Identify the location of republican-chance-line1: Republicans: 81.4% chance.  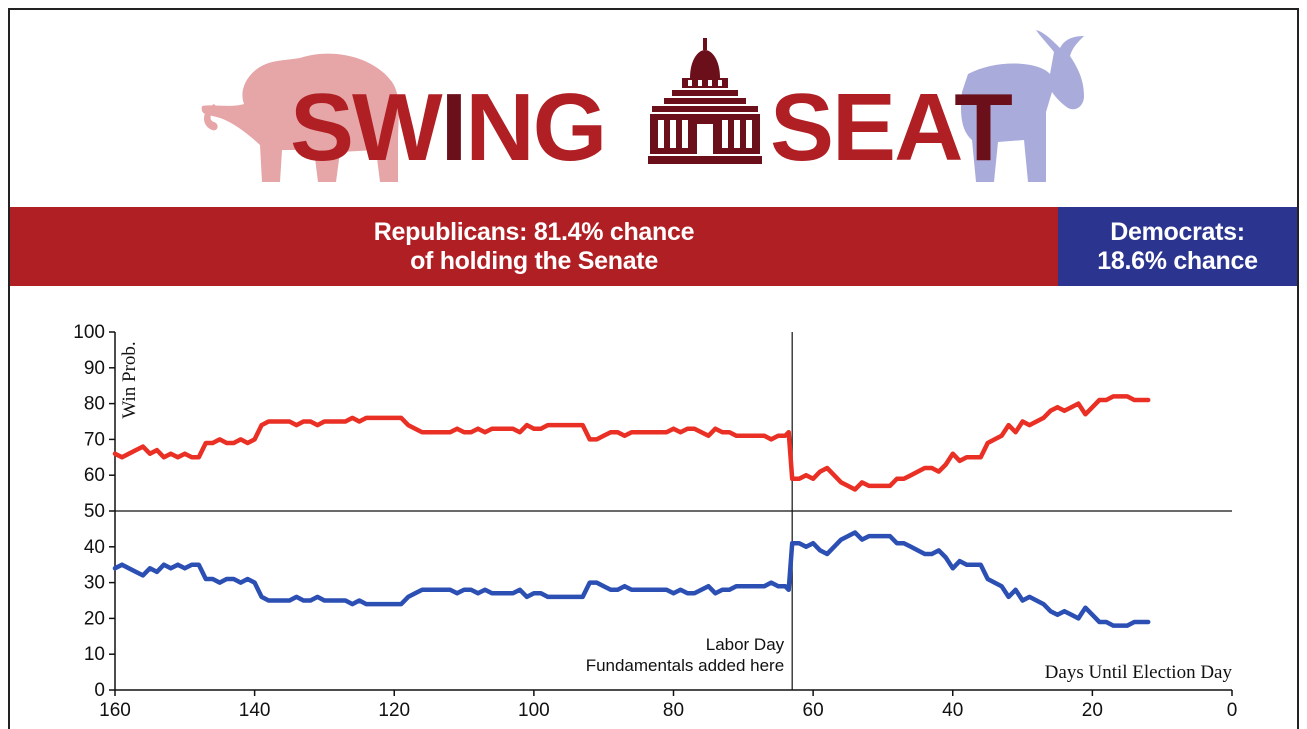
(534, 231).